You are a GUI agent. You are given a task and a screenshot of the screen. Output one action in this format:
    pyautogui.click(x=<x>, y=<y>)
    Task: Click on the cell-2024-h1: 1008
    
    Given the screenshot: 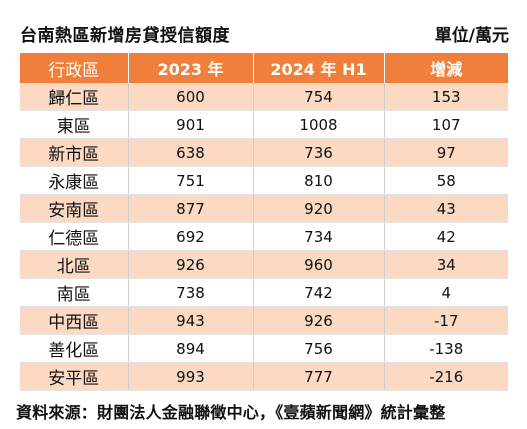 What is the action you would take?
    pyautogui.click(x=319, y=124)
    